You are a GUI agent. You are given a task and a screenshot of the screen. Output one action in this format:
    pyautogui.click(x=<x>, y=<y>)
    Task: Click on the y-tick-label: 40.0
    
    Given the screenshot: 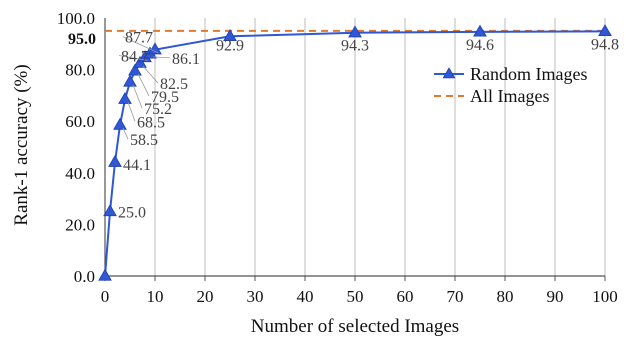 What is the action you would take?
    pyautogui.click(x=80, y=173)
    